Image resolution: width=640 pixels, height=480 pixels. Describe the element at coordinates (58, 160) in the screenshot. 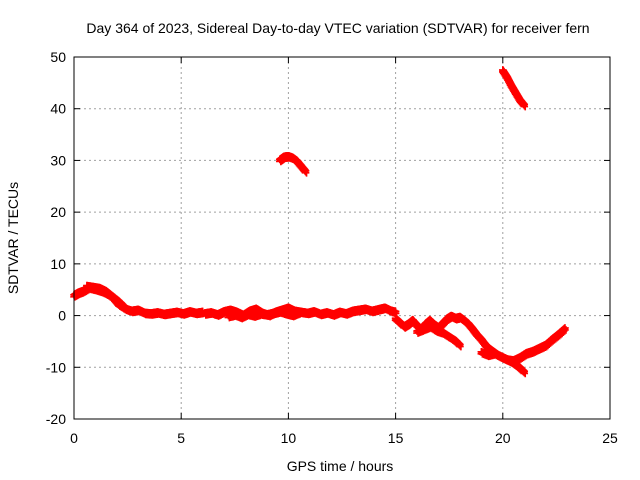

I see `y-tick-label: 30` at that location.